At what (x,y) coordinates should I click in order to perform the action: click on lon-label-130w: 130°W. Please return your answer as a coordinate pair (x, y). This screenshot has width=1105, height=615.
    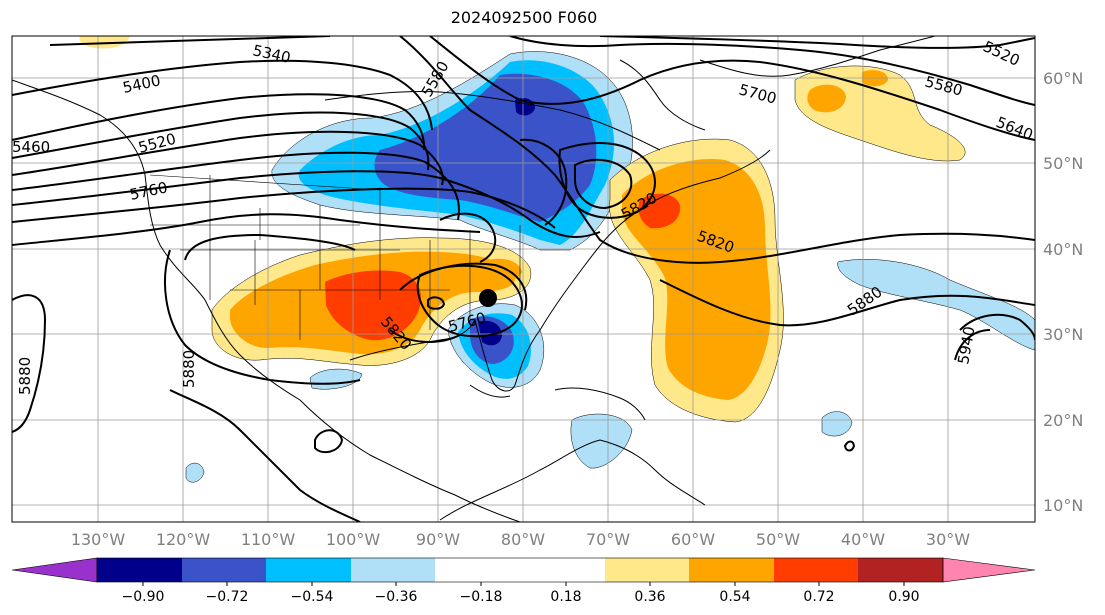
    Looking at the image, I should click on (98, 539).